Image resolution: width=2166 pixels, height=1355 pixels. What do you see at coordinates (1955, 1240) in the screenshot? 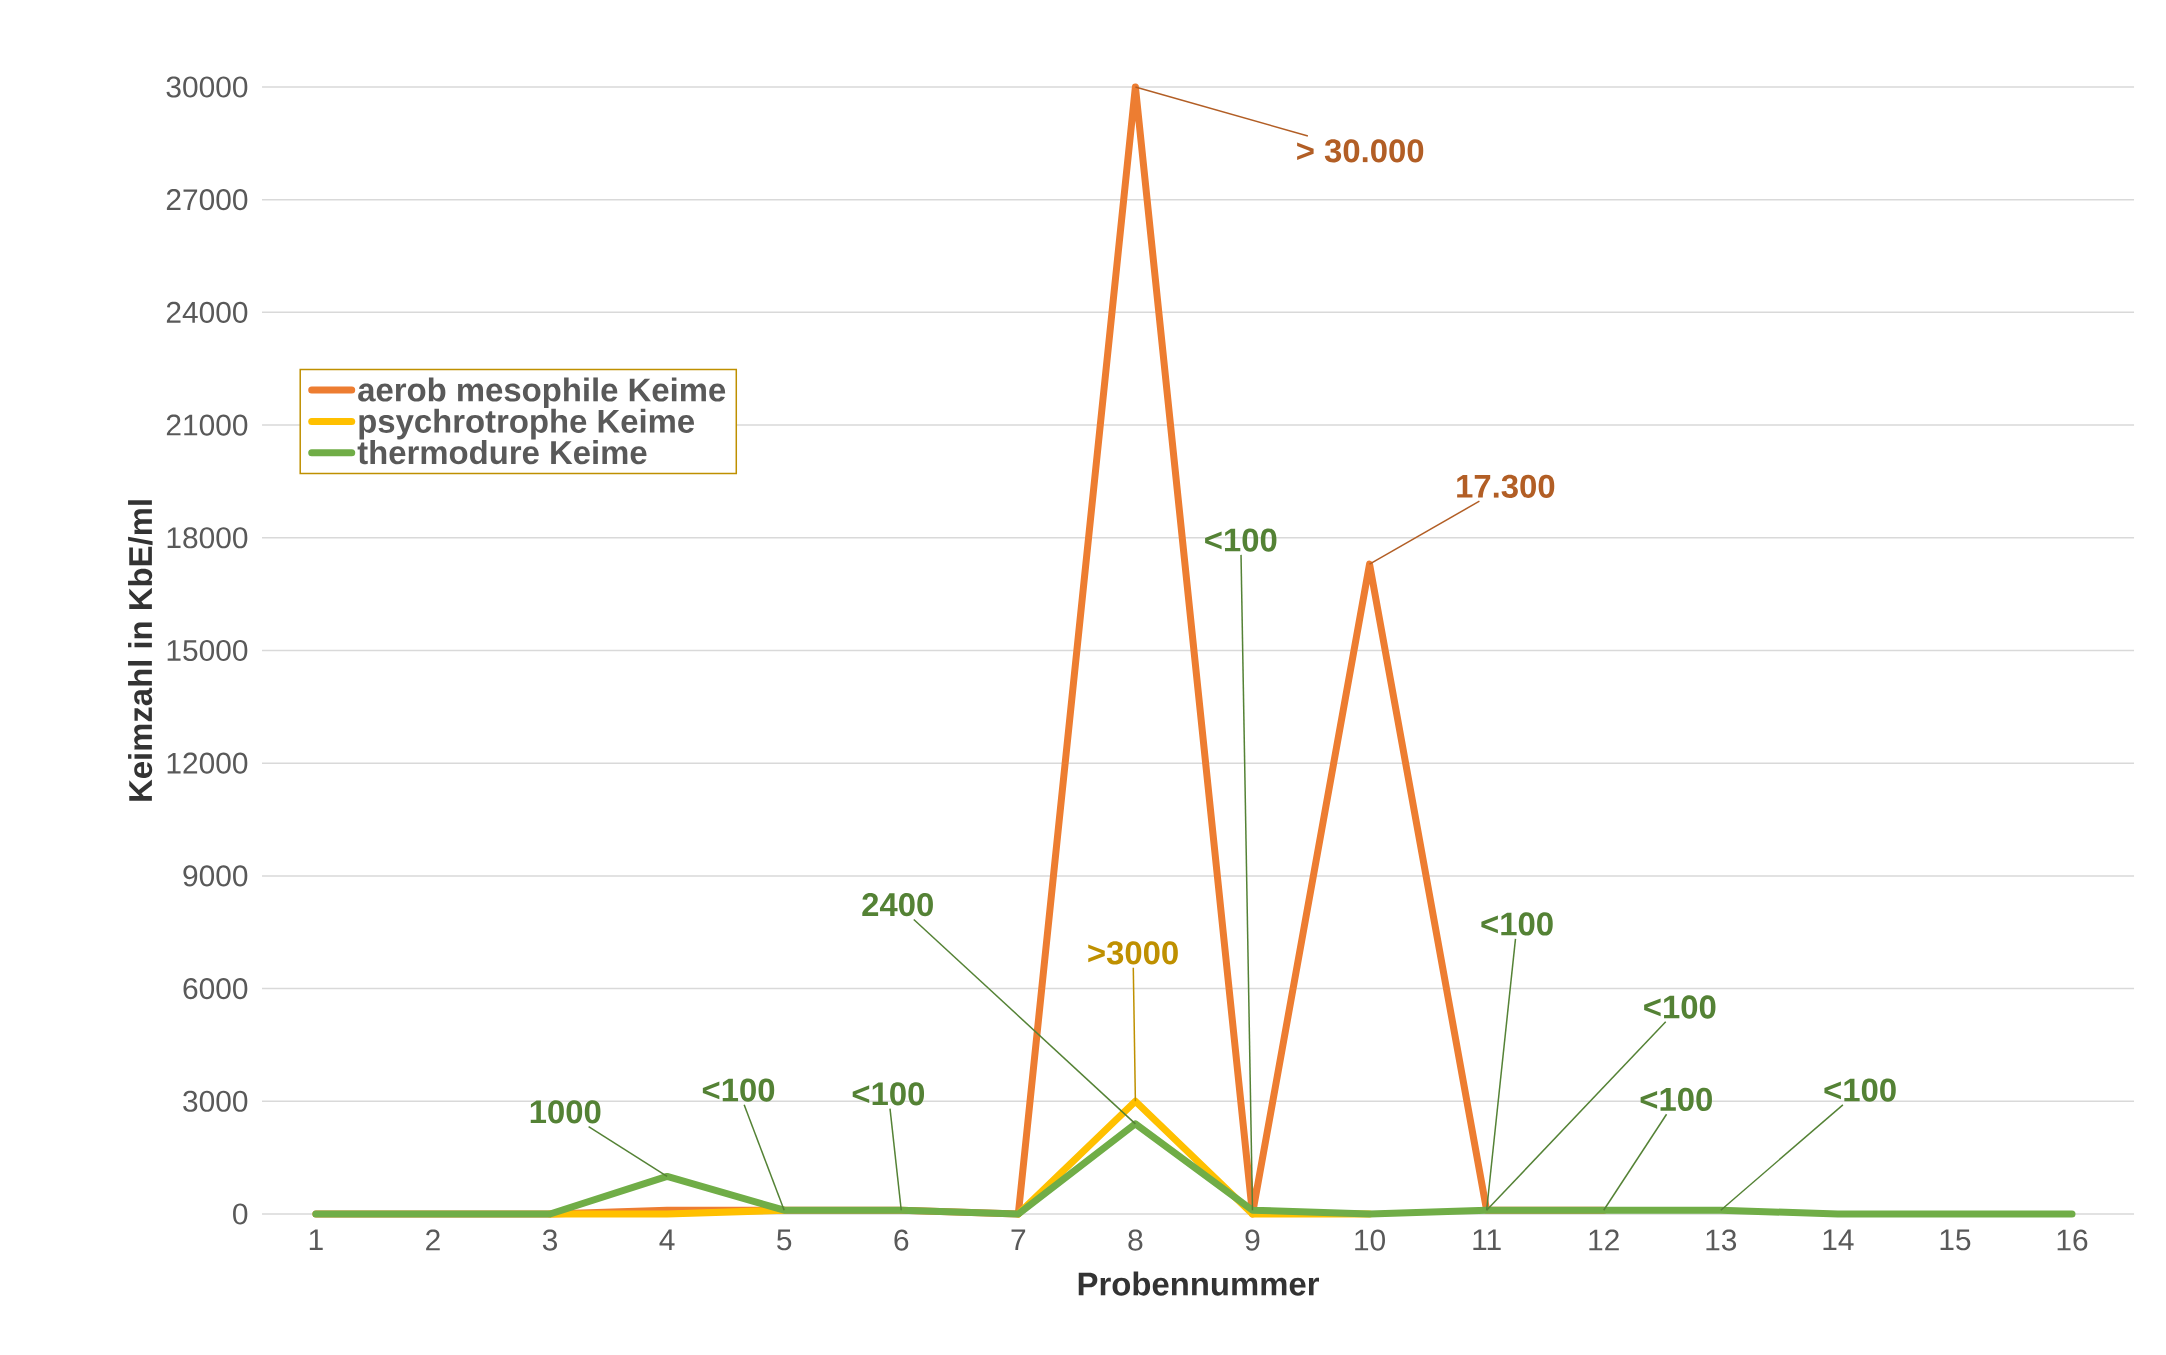
I see `x-tick-label: 15` at bounding box center [1955, 1240].